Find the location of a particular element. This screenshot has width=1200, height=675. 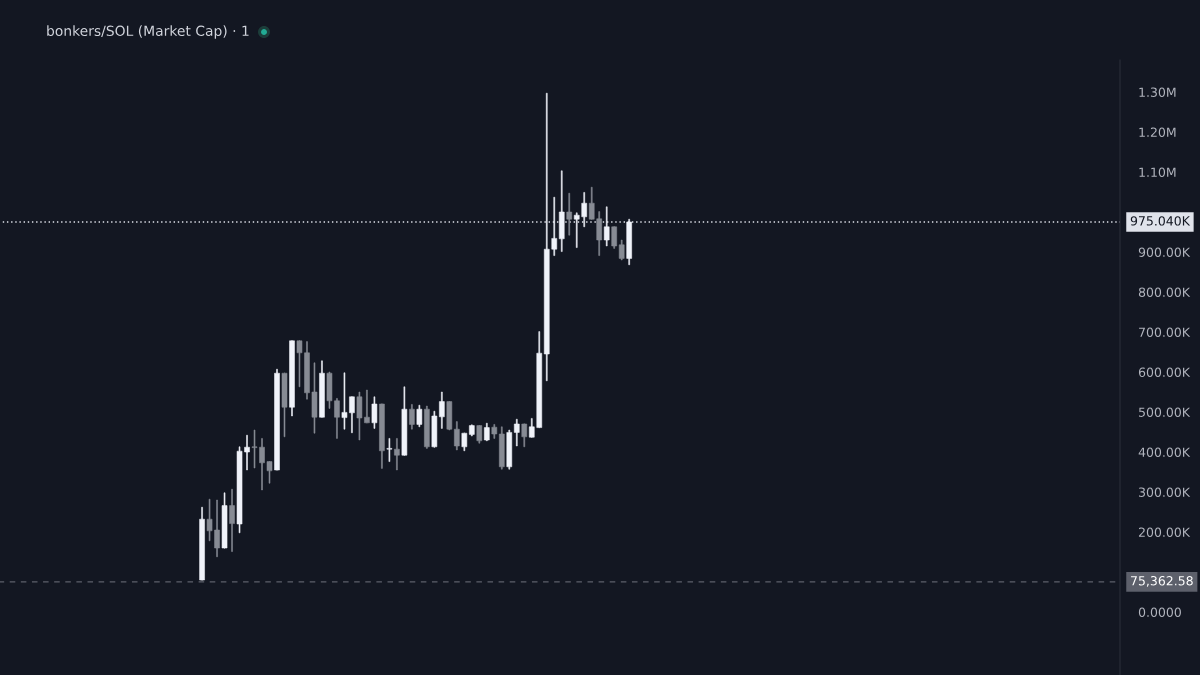

y-tick-label: 300.00K is located at coordinates (1165, 492).